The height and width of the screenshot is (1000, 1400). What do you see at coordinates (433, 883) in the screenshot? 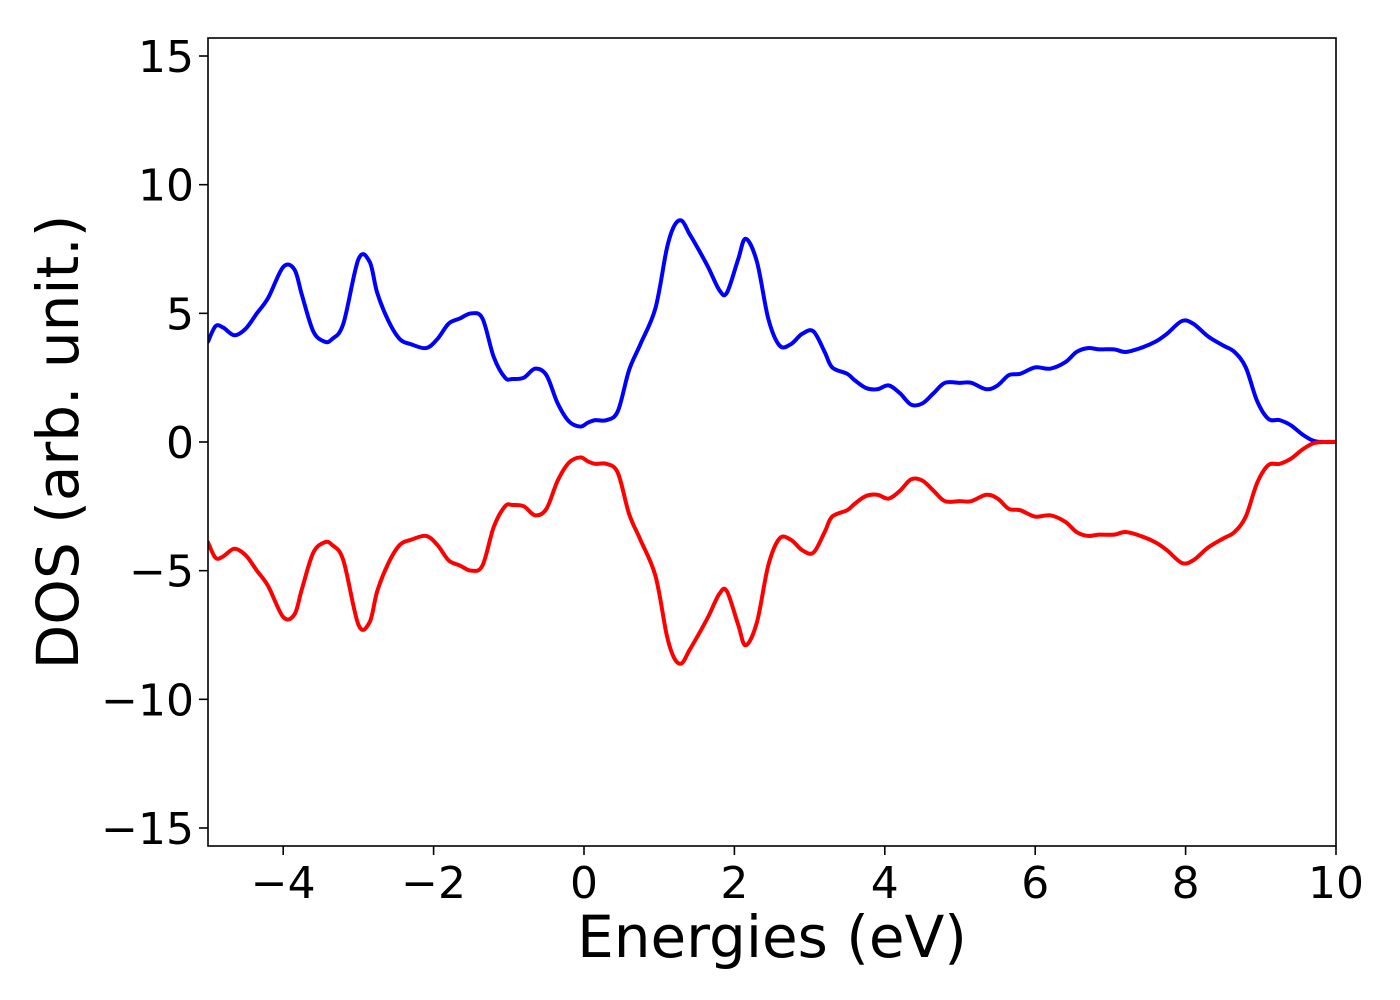
I see `x-tick-label: −2` at bounding box center [433, 883].